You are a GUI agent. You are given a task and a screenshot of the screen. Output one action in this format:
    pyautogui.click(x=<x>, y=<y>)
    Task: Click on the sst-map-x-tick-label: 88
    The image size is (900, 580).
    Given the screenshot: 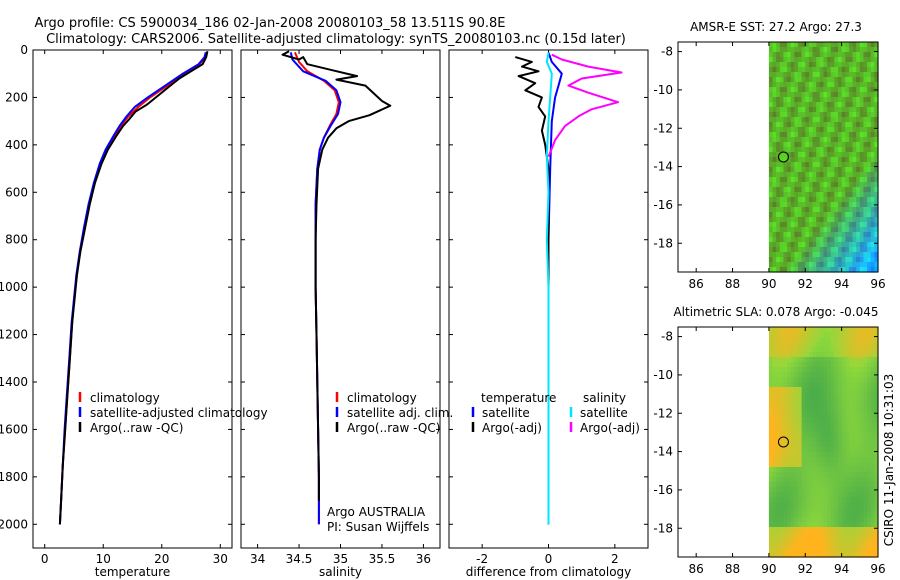 What is the action you would take?
    pyautogui.click(x=732, y=284)
    